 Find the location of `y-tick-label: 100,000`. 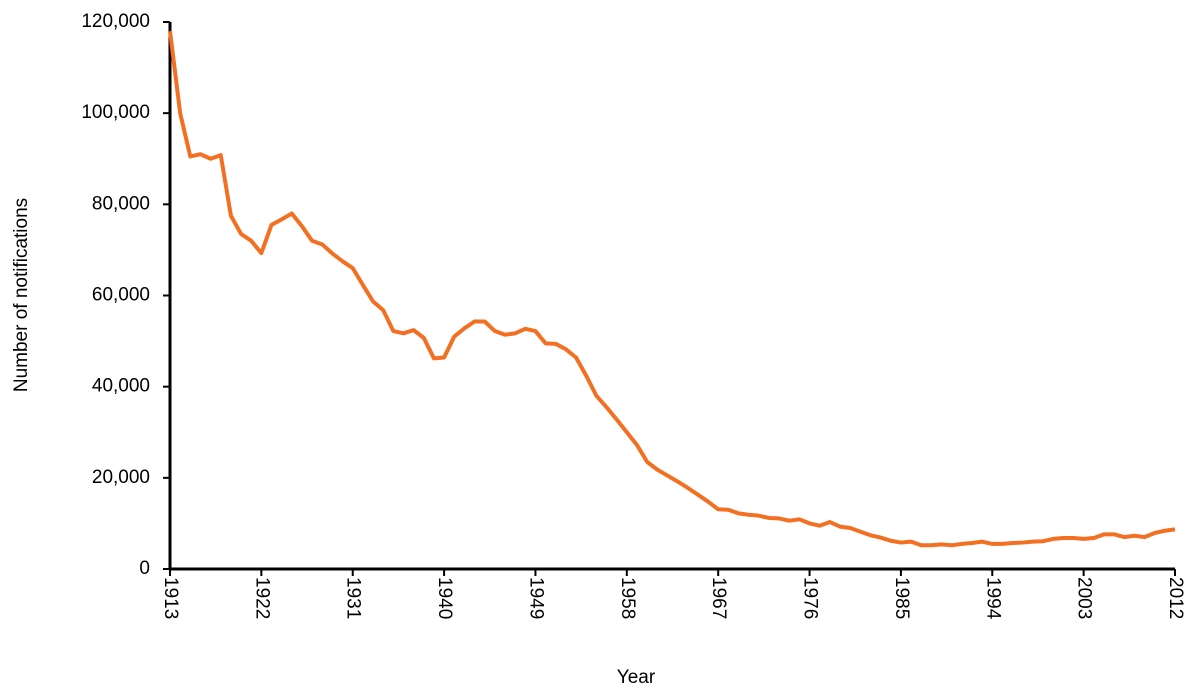

y-tick-label: 100,000 is located at coordinates (115, 112).